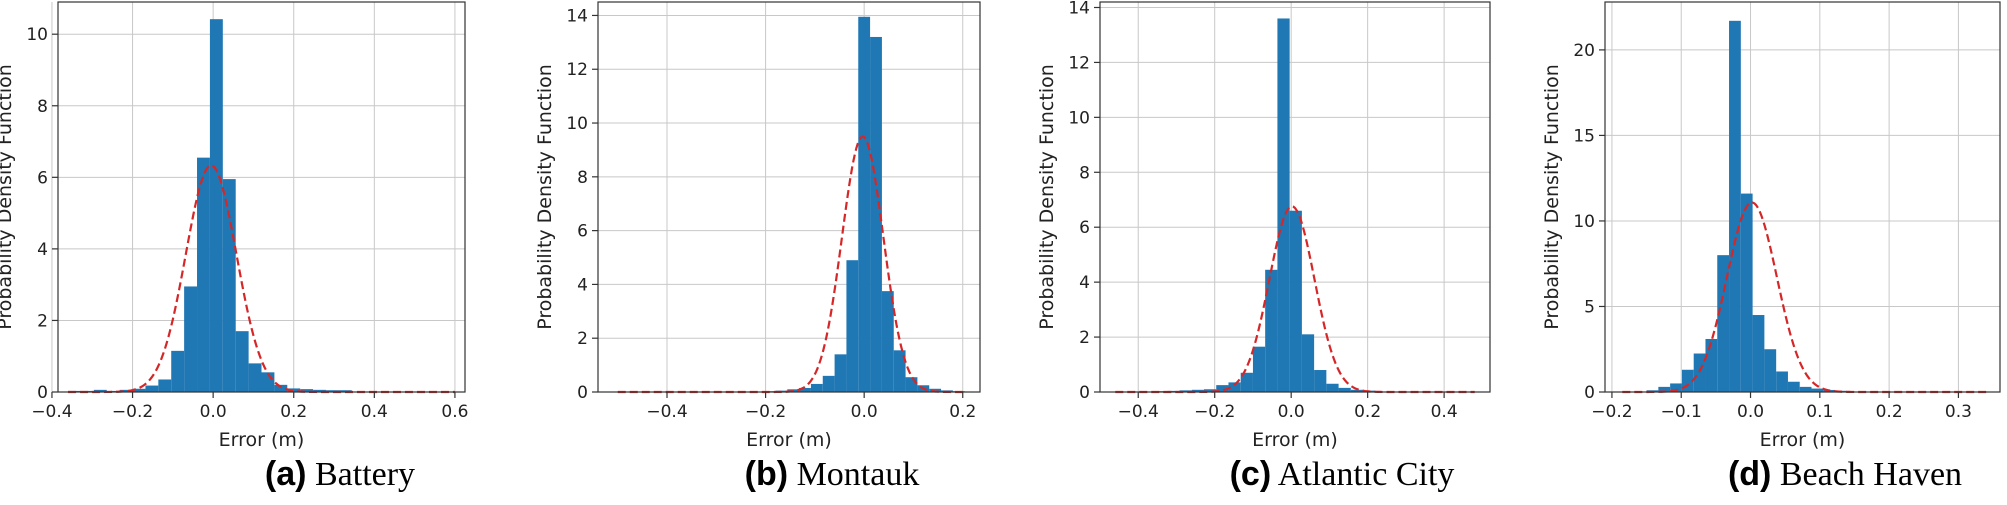 The width and height of the screenshot is (2007, 505). I want to click on caption-name: Beach Haven, so click(1871, 474).